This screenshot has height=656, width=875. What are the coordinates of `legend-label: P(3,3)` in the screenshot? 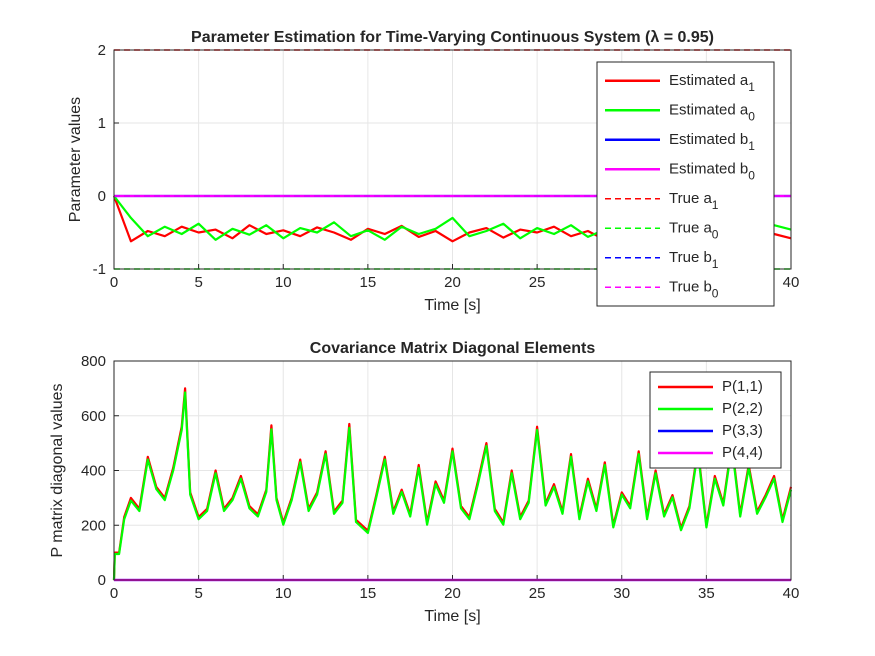 It's located at (742, 430).